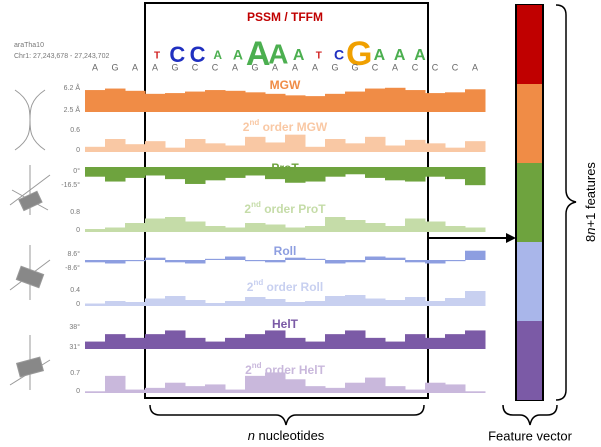  I want to click on brace-vector, so click(530, 415).